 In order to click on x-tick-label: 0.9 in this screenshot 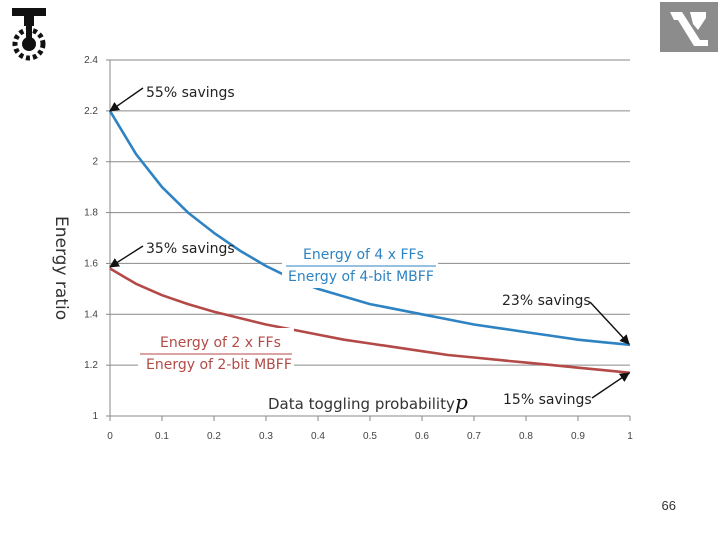, I will do `click(578, 436)`.